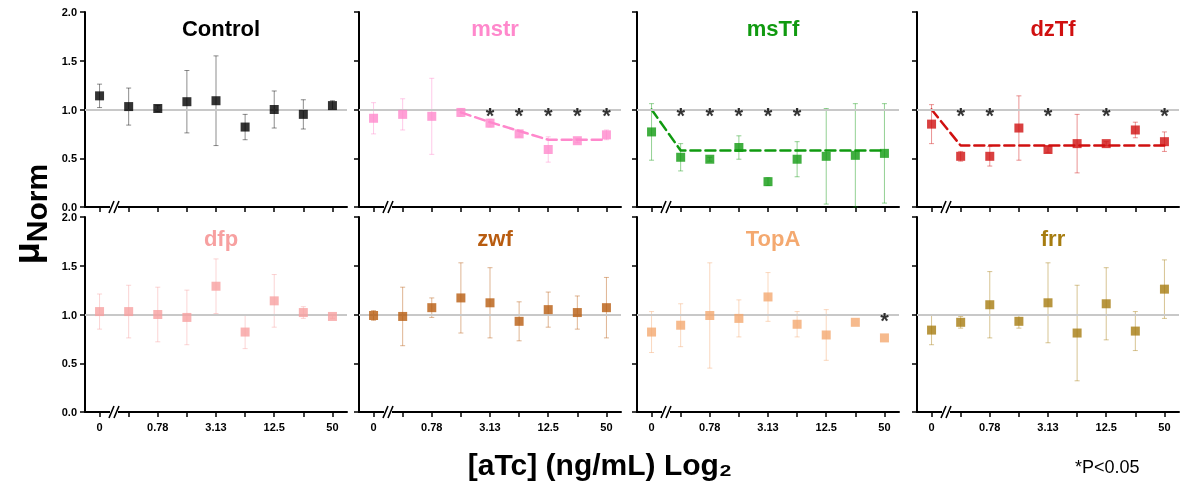 The image size is (1203, 498). What do you see at coordinates (221, 238) in the screenshot?
I see `chart-title: dfp` at bounding box center [221, 238].